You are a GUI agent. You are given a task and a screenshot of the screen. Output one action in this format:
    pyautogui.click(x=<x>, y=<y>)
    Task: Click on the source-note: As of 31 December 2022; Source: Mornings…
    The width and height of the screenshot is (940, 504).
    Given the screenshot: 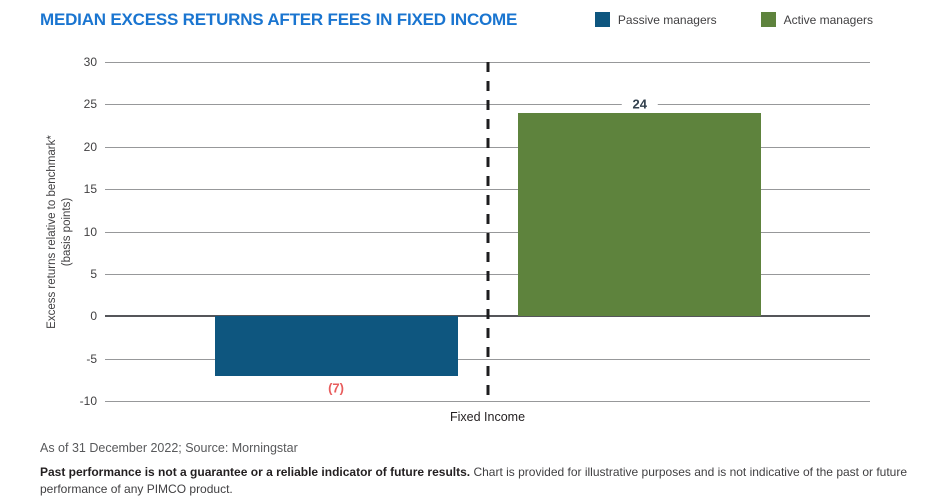 What is the action you would take?
    pyautogui.click(x=169, y=448)
    